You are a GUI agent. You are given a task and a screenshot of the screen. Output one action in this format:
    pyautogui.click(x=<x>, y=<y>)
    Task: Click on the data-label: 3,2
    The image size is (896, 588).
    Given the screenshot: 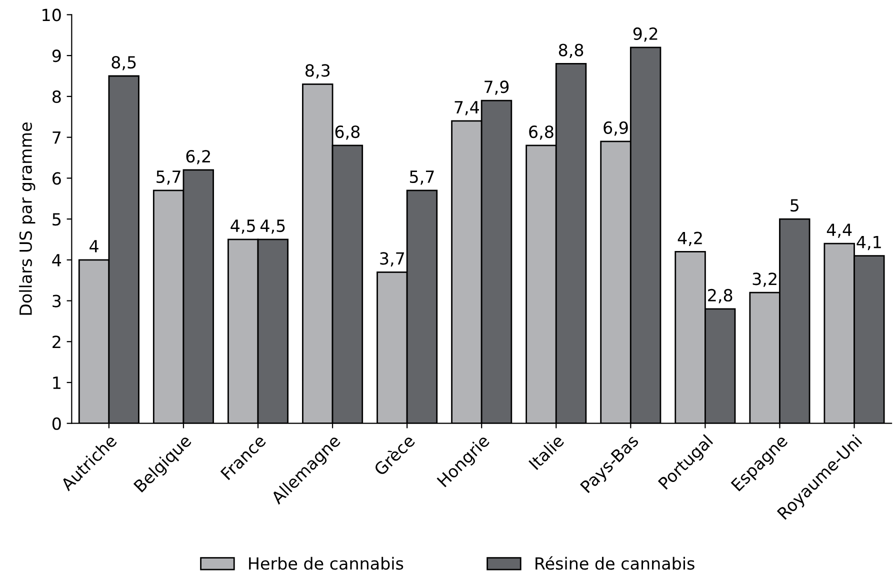 What is the action you would take?
    pyautogui.click(x=764, y=279)
    